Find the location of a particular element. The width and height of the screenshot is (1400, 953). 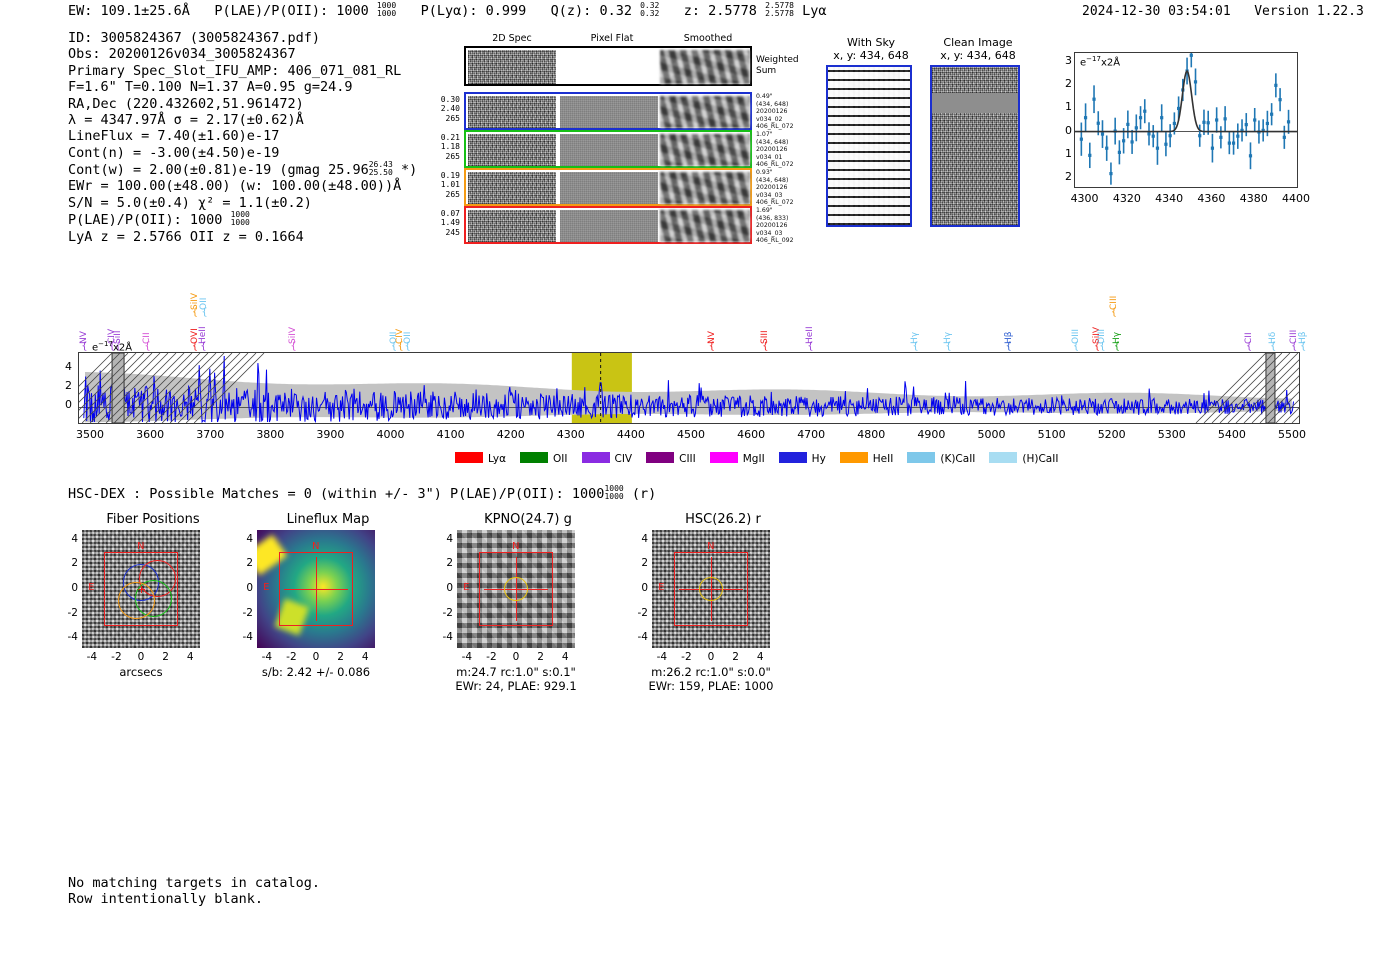

north-label: N is located at coordinates (711, 547).